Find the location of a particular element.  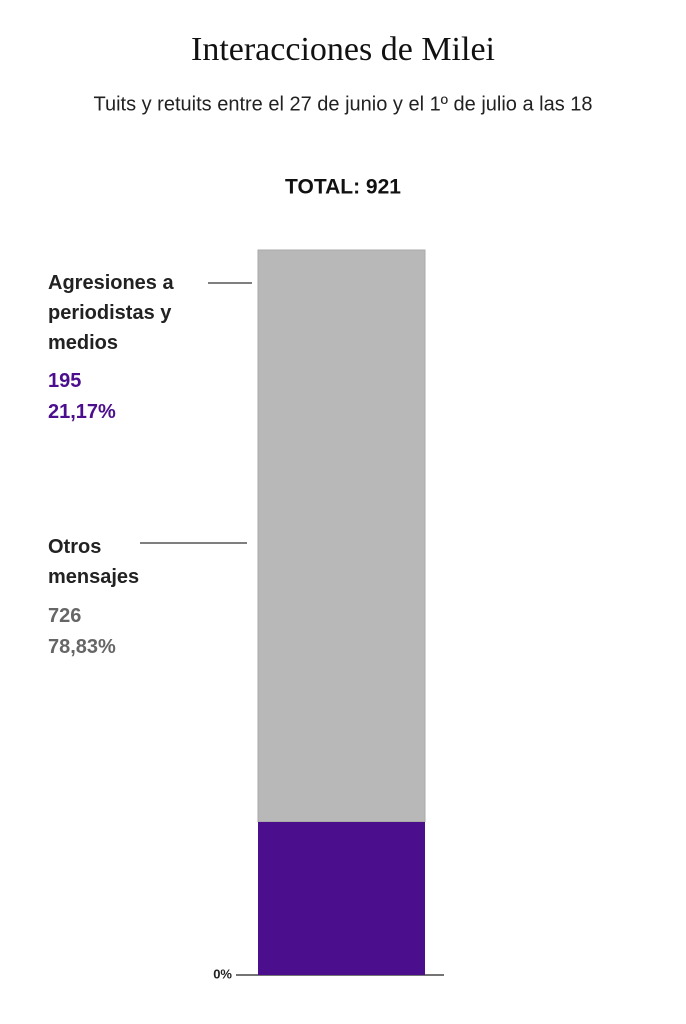

share-label: 78,83% is located at coordinates (82, 647).